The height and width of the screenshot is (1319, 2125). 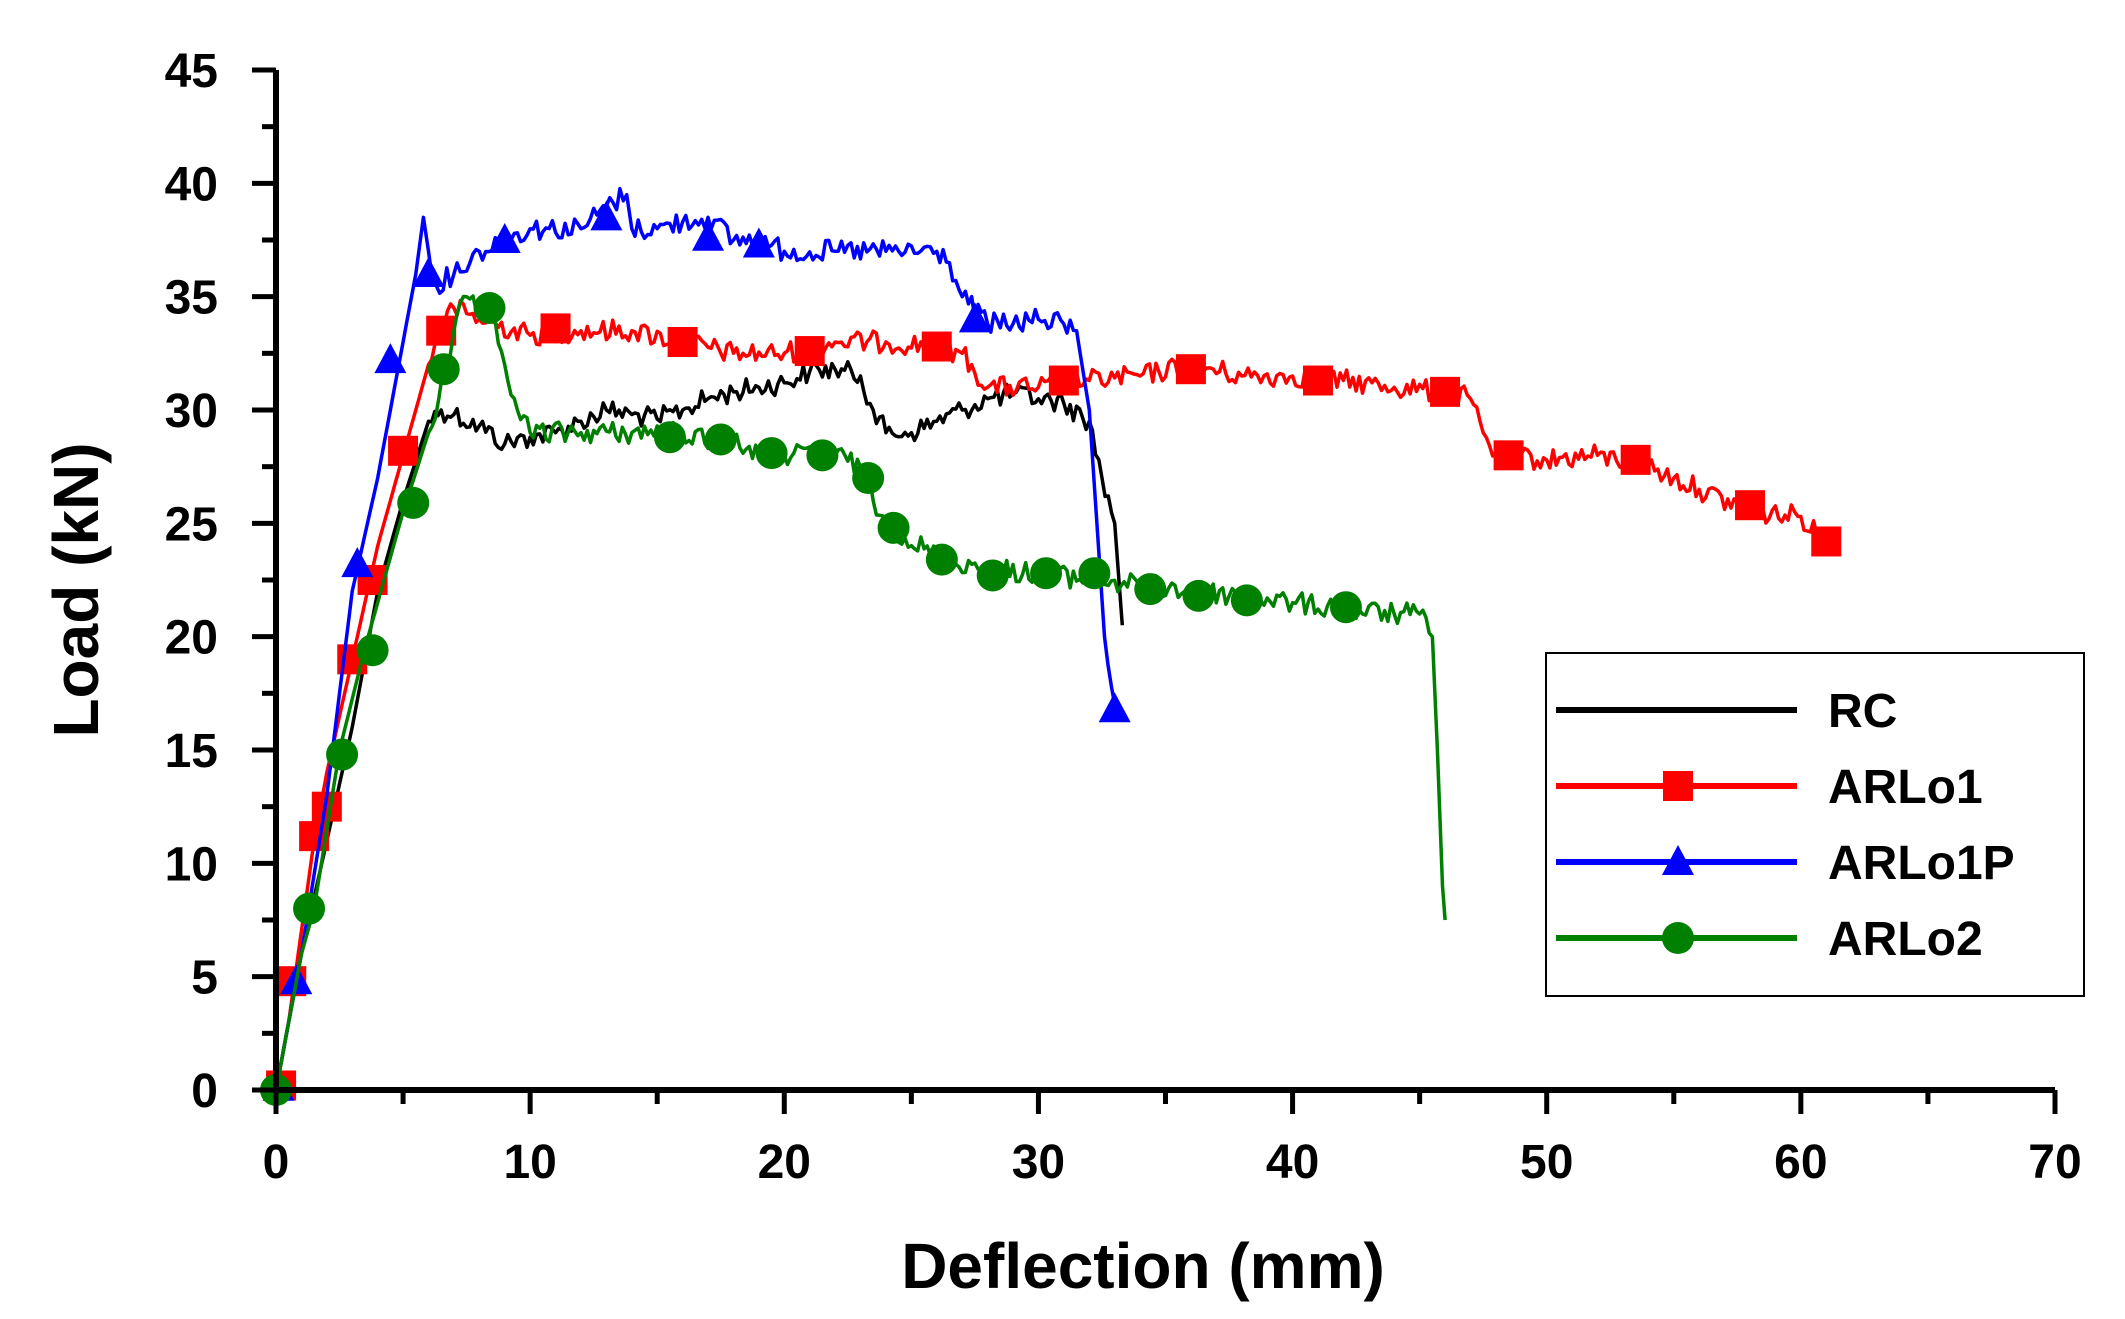 I want to click on y-tick-label: 20, so click(x=191, y=638).